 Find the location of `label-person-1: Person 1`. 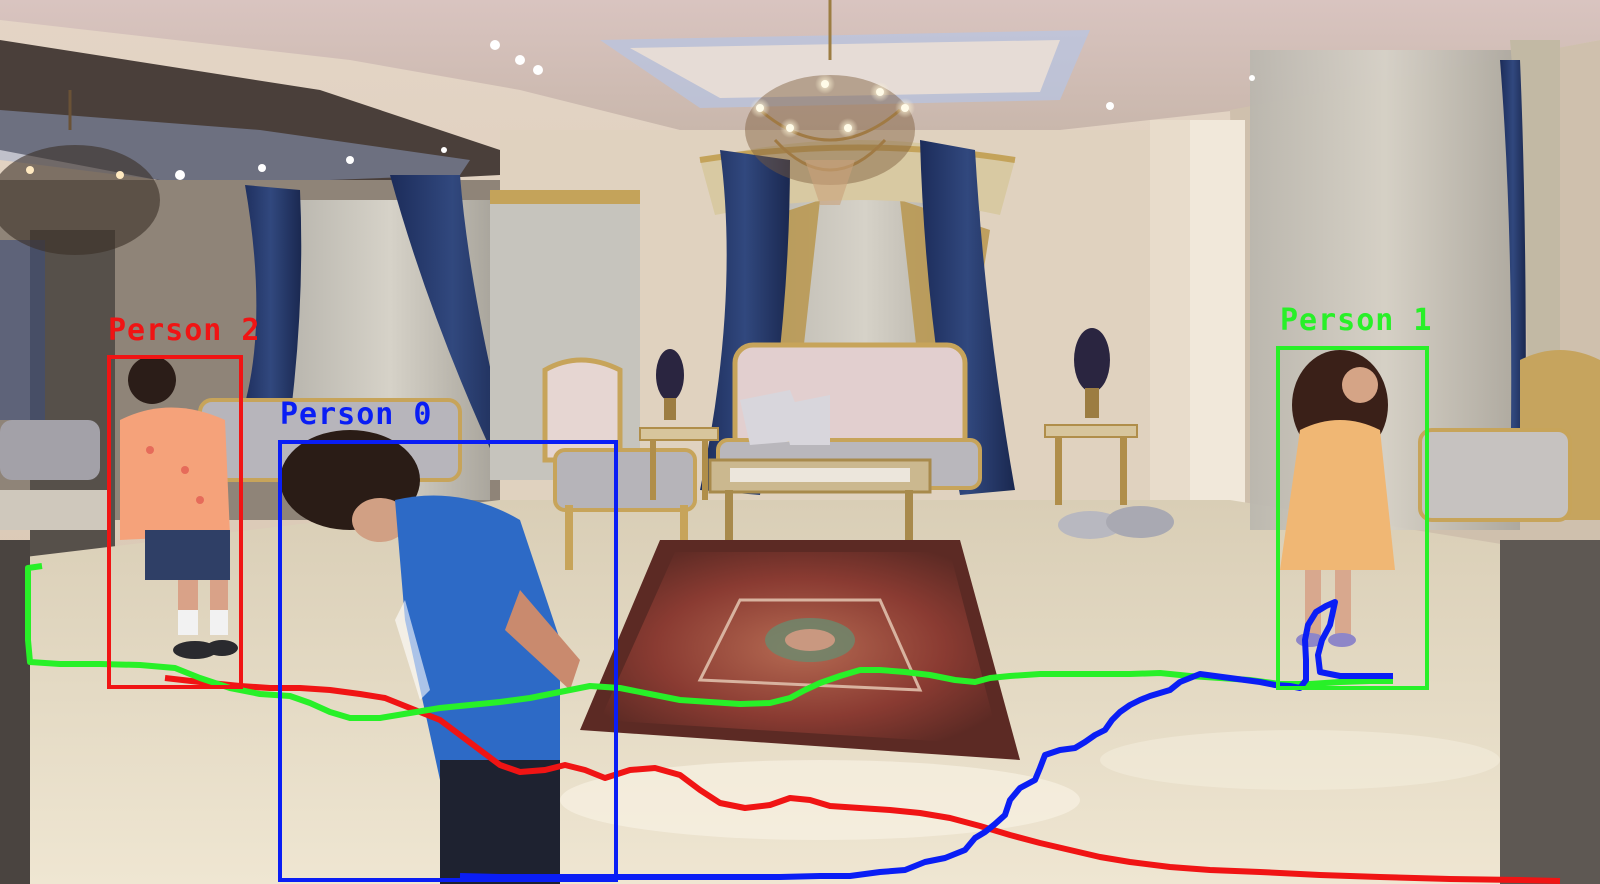

label-person-1: Person 1 is located at coordinates (1356, 320).